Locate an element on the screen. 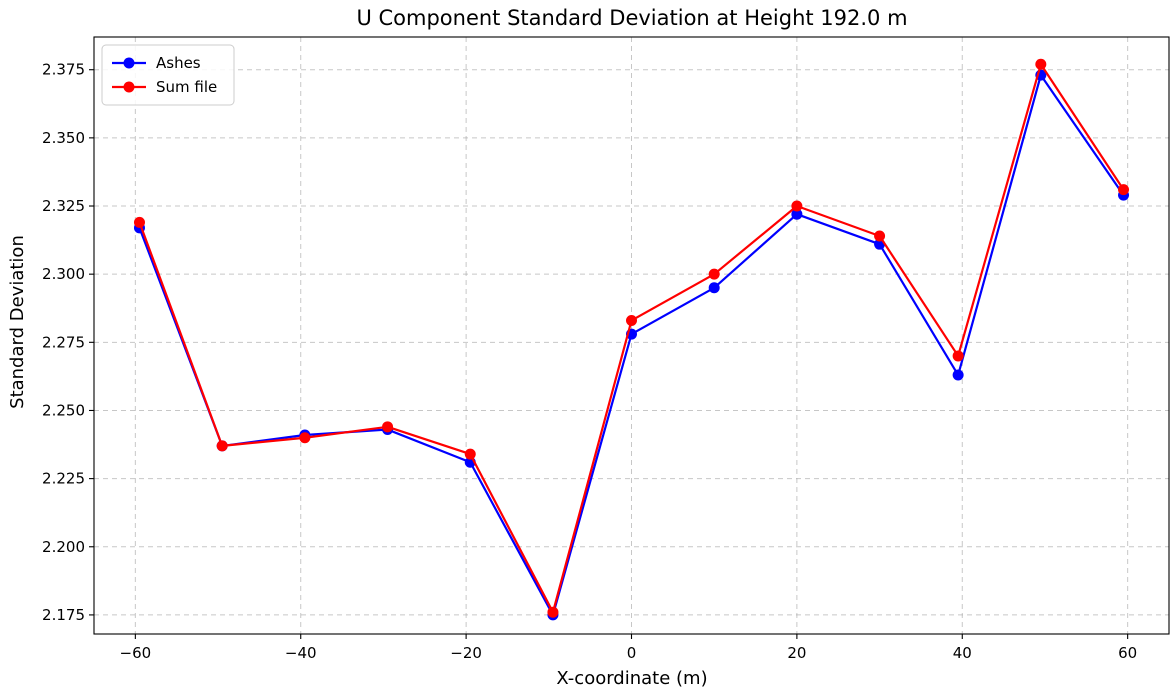 This screenshot has height=695, width=1176. y-tick-label: 2.325 is located at coordinates (63, 206).